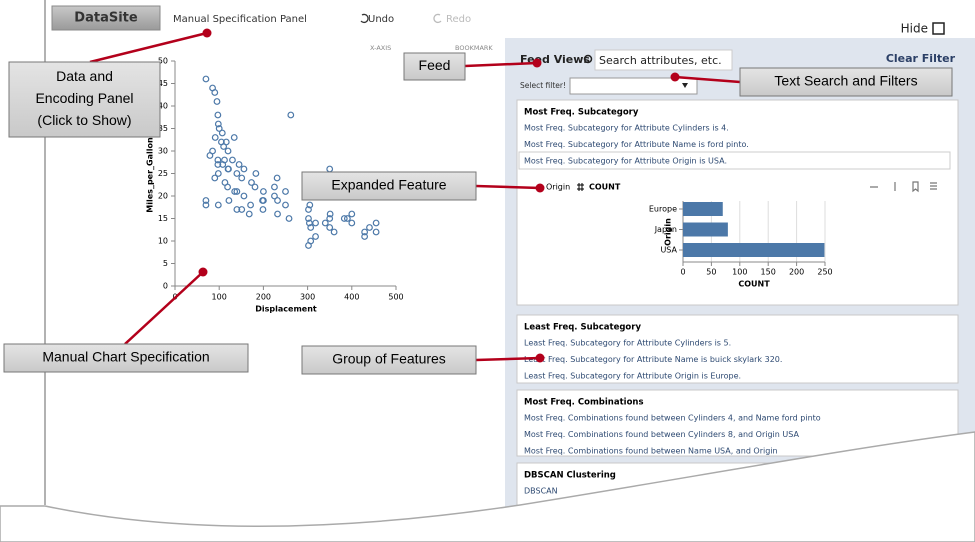  What do you see at coordinates (541, 491) in the screenshot?
I see `feature-item: DBSCAN` at bounding box center [541, 491].